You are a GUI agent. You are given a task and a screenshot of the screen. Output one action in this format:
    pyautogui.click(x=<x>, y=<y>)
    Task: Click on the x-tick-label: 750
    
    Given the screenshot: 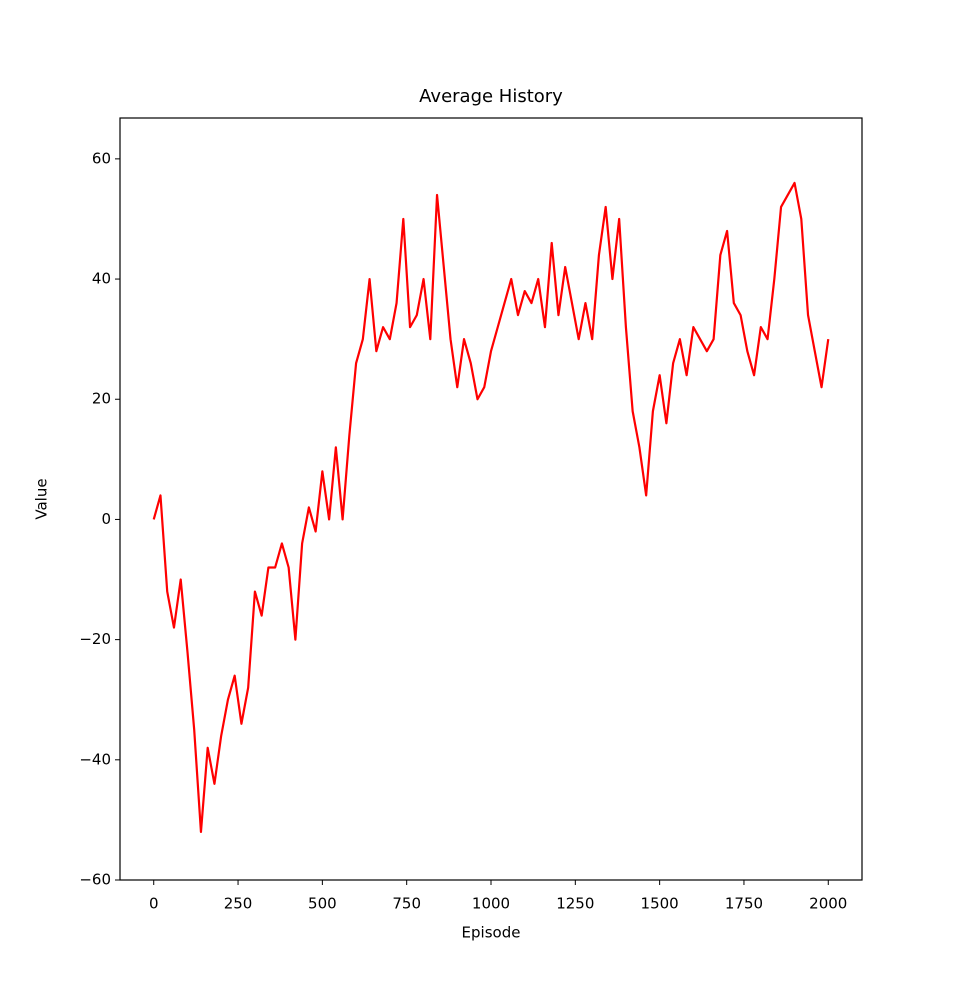 What is the action you would take?
    pyautogui.click(x=406, y=904)
    